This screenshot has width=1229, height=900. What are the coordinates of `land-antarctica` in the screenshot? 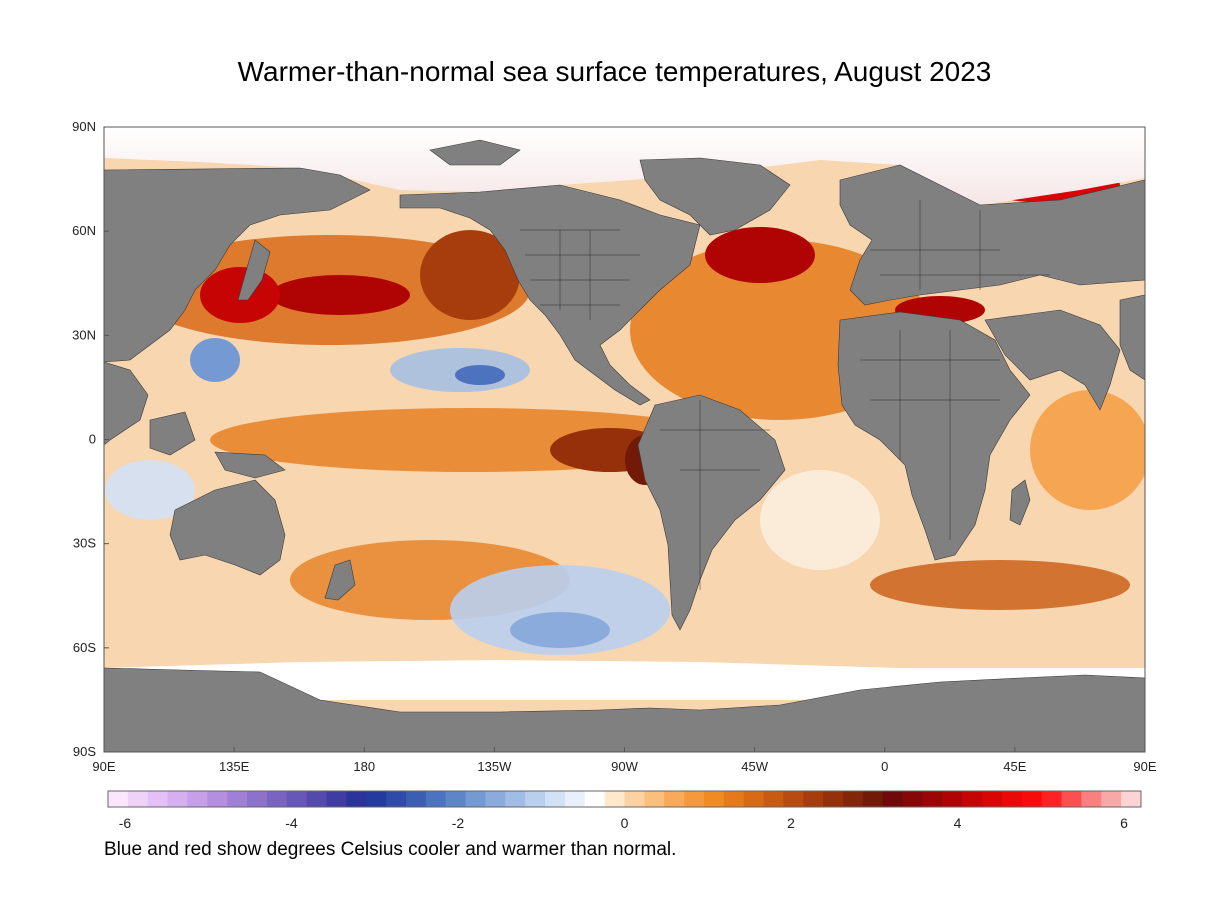 It's located at (624, 709).